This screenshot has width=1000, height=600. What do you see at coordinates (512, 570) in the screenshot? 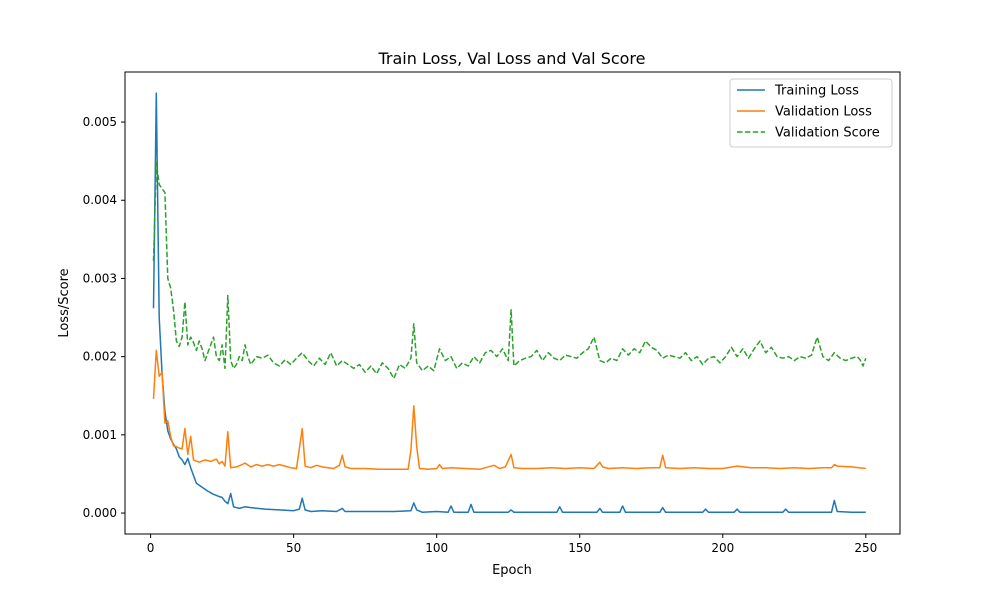
I see `x-axis-label: Epoch` at bounding box center [512, 570].